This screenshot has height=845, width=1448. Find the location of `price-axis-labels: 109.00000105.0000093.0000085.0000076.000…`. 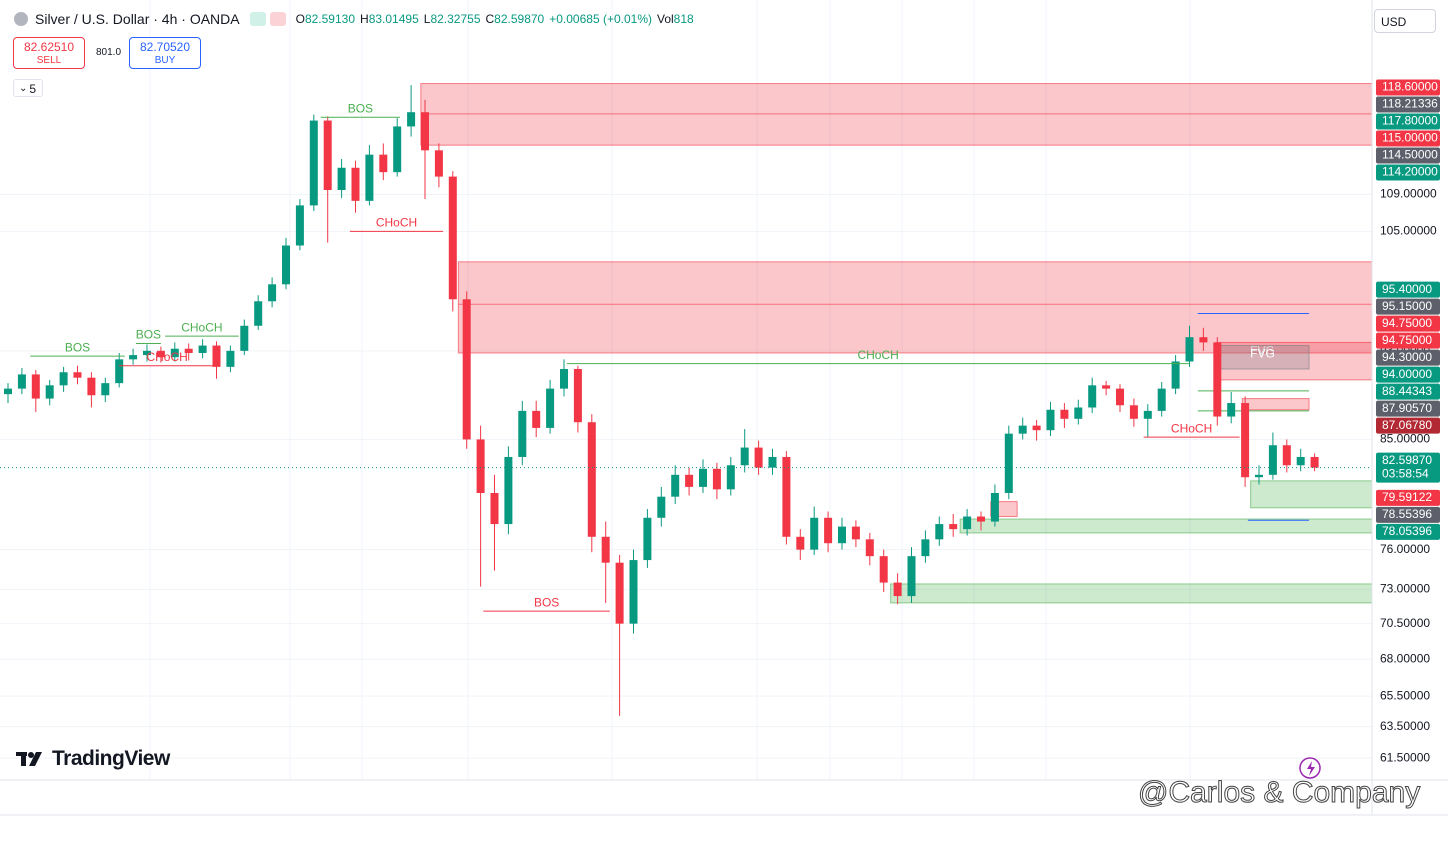

price-axis-labels: 109.00000105.0000093.0000085.0000076.000… is located at coordinates (1408, 421).